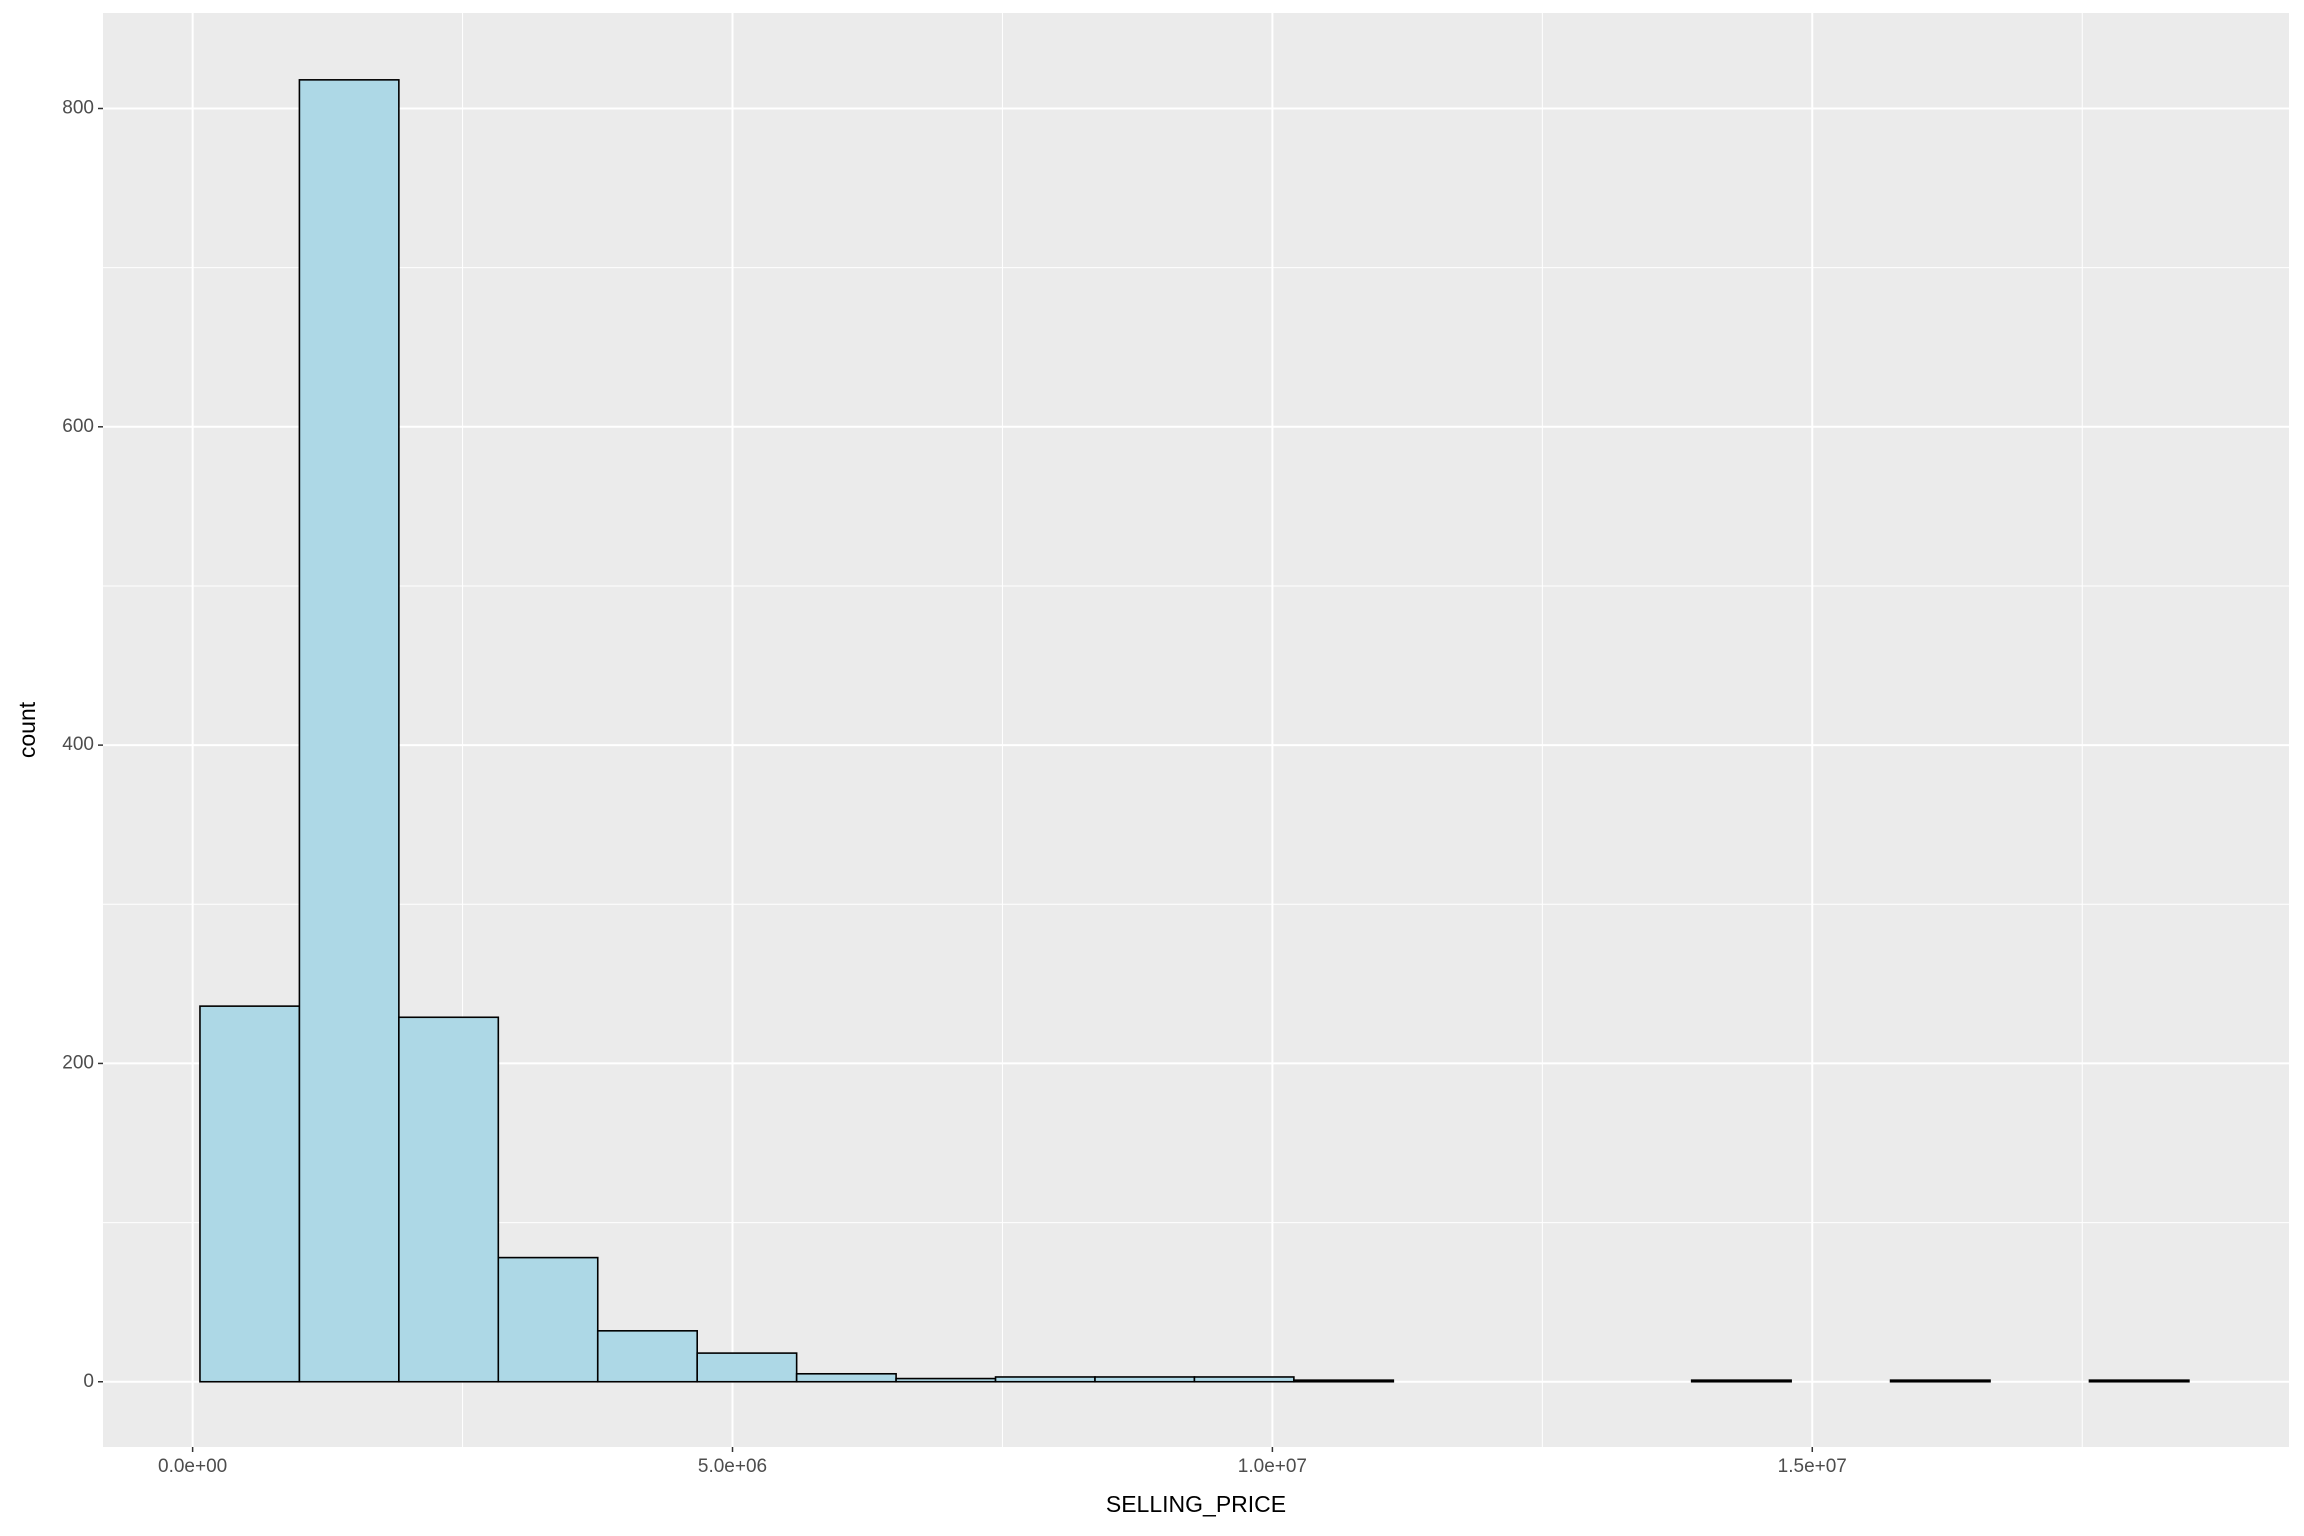 The height and width of the screenshot is (1536, 2304). I want to click on x-tick-label: 1.0e+07, so click(1272, 1466).